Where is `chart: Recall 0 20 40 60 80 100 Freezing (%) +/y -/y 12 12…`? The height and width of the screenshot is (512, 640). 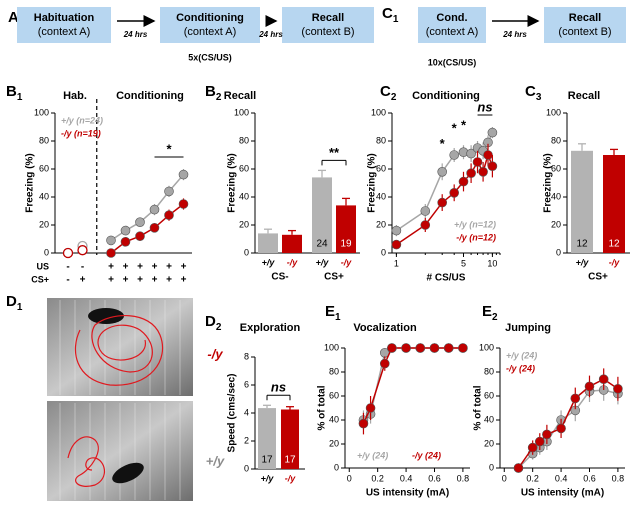 chart: Recall 0 20 40 60 80 100 Freezing (%) +/y -/y 12 12… is located at coordinates (586, 186).